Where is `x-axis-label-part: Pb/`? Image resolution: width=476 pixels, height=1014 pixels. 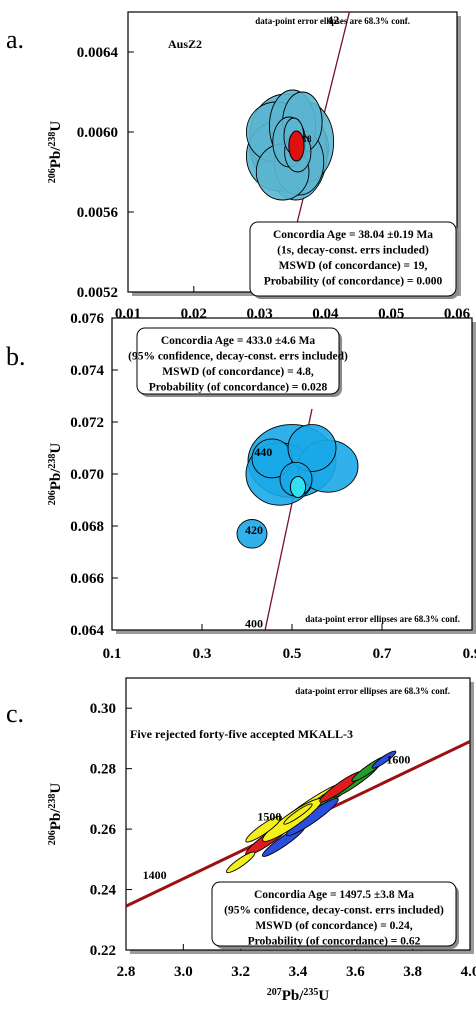
x-axis-label-part: Pb/ is located at coordinates (293, 996).